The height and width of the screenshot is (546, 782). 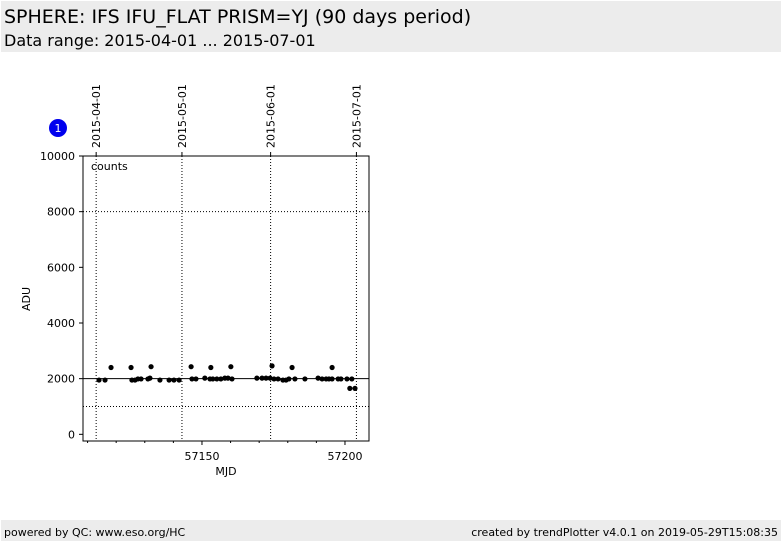 I want to click on subtitle: Data range: 2015-04-01 ... 2015-07-01, so click(x=160, y=40).